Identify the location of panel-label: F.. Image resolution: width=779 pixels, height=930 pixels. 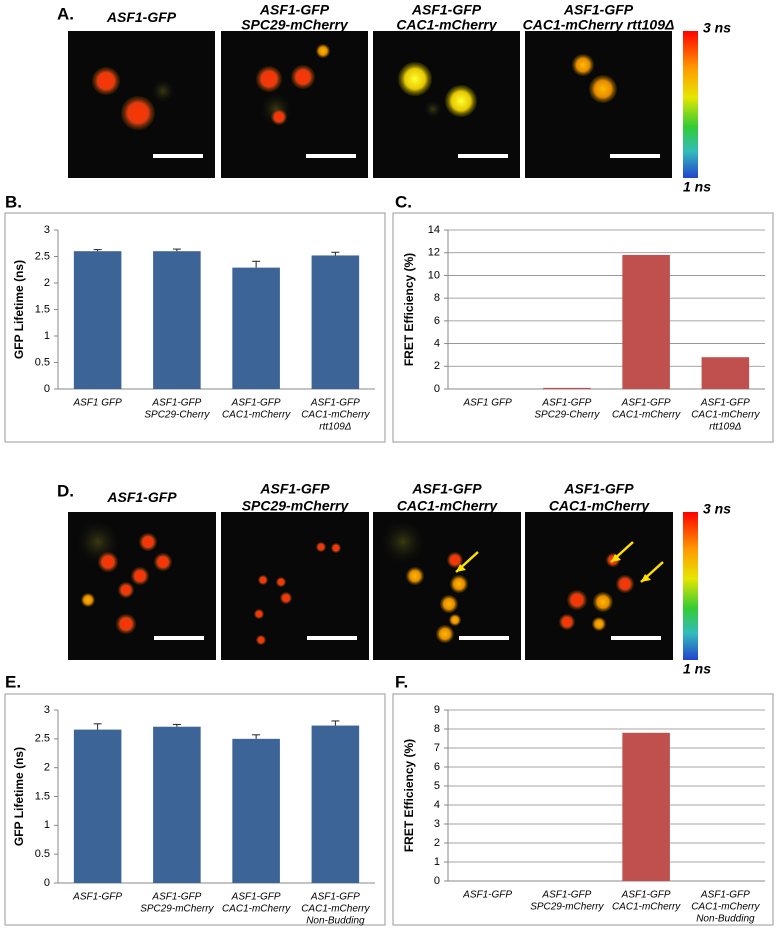
(401, 681).